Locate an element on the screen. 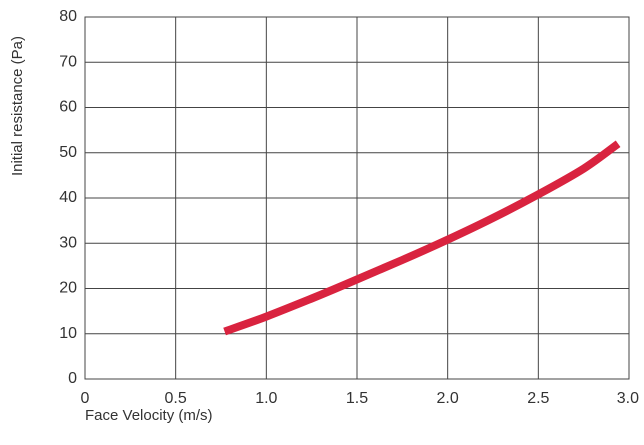  y-tick-label: 60 is located at coordinates (68, 107).